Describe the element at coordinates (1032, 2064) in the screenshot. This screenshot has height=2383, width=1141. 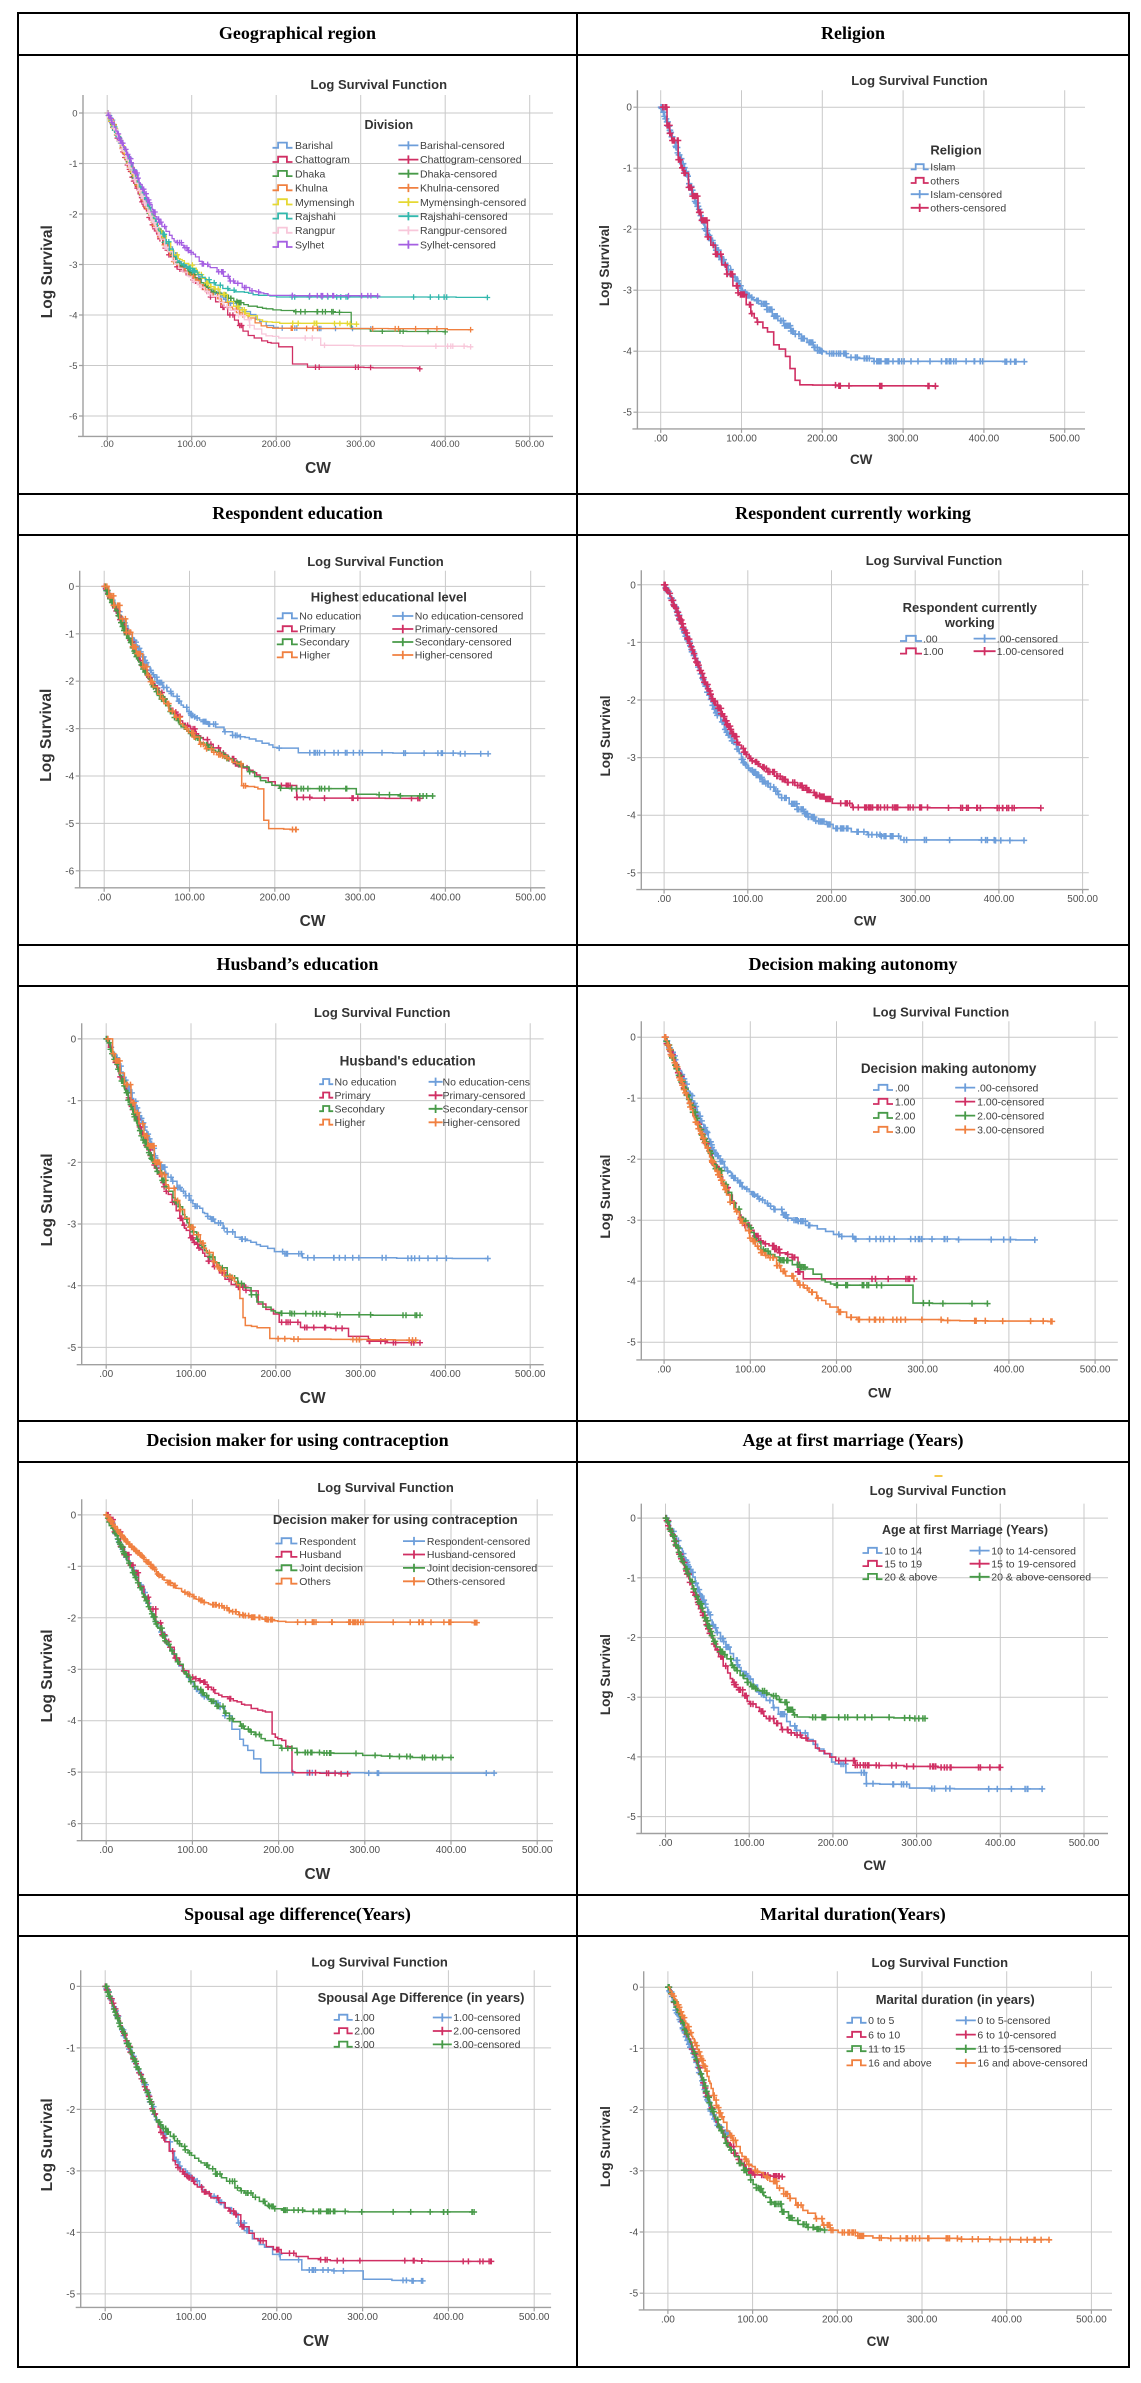
I see `svg-text: 16 and above-censored` at that location.